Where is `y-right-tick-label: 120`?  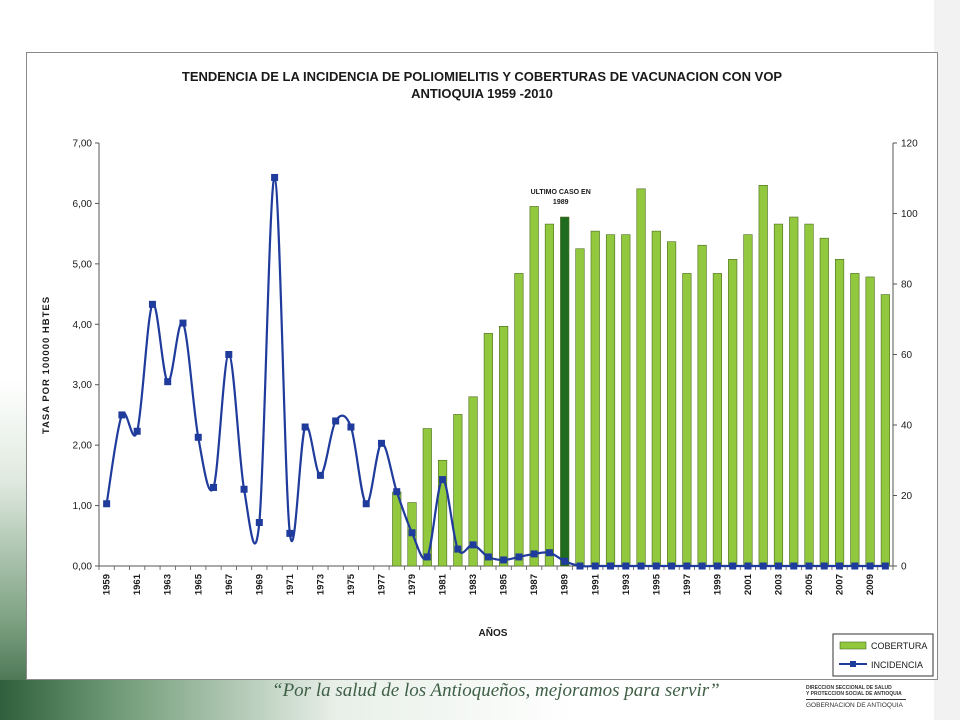 y-right-tick-label: 120 is located at coordinates (909, 144).